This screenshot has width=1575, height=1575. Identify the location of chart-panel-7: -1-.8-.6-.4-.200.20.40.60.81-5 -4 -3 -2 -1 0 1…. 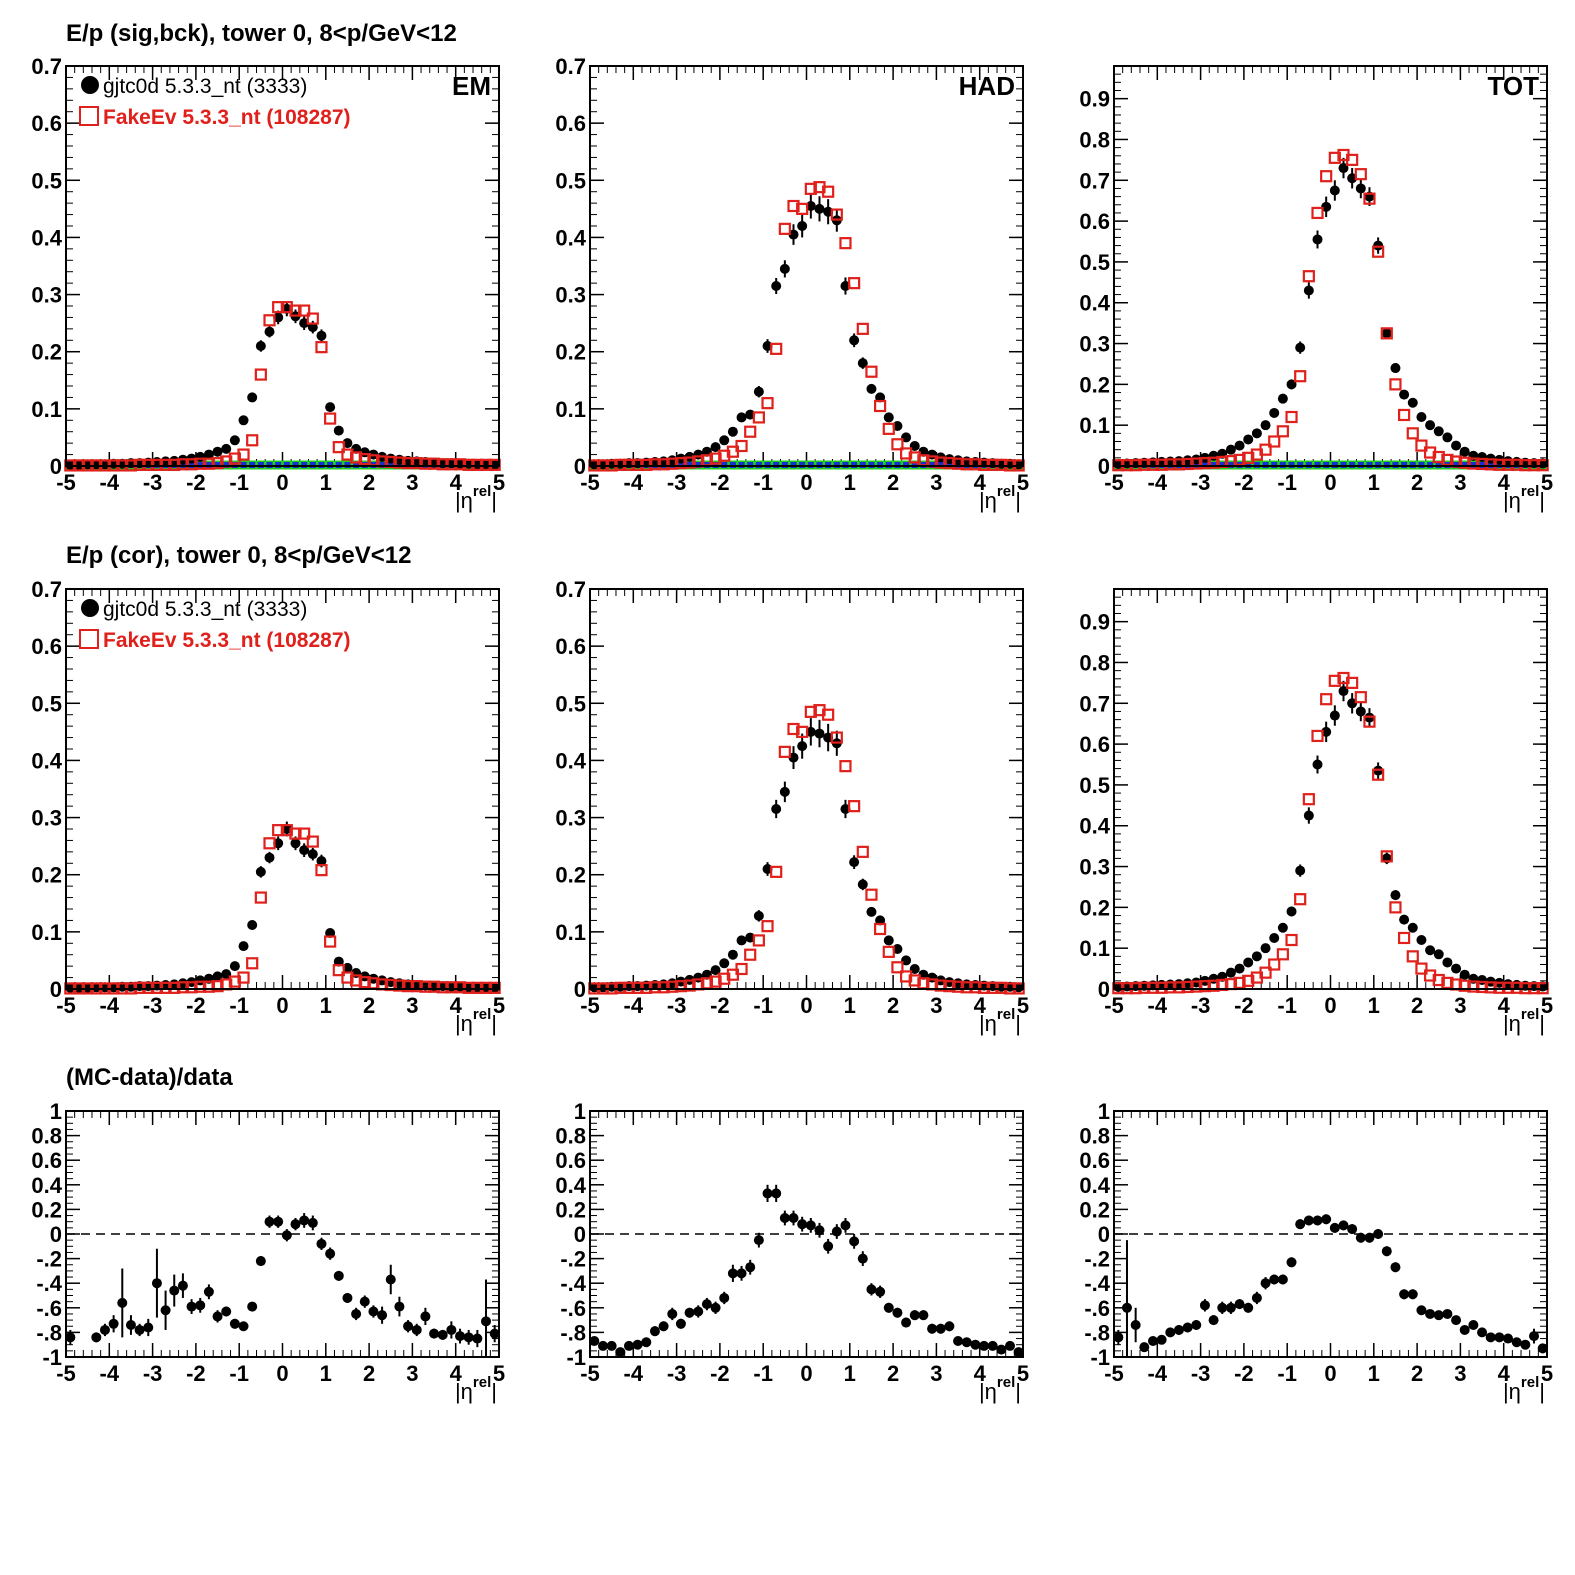
(792, 1251).